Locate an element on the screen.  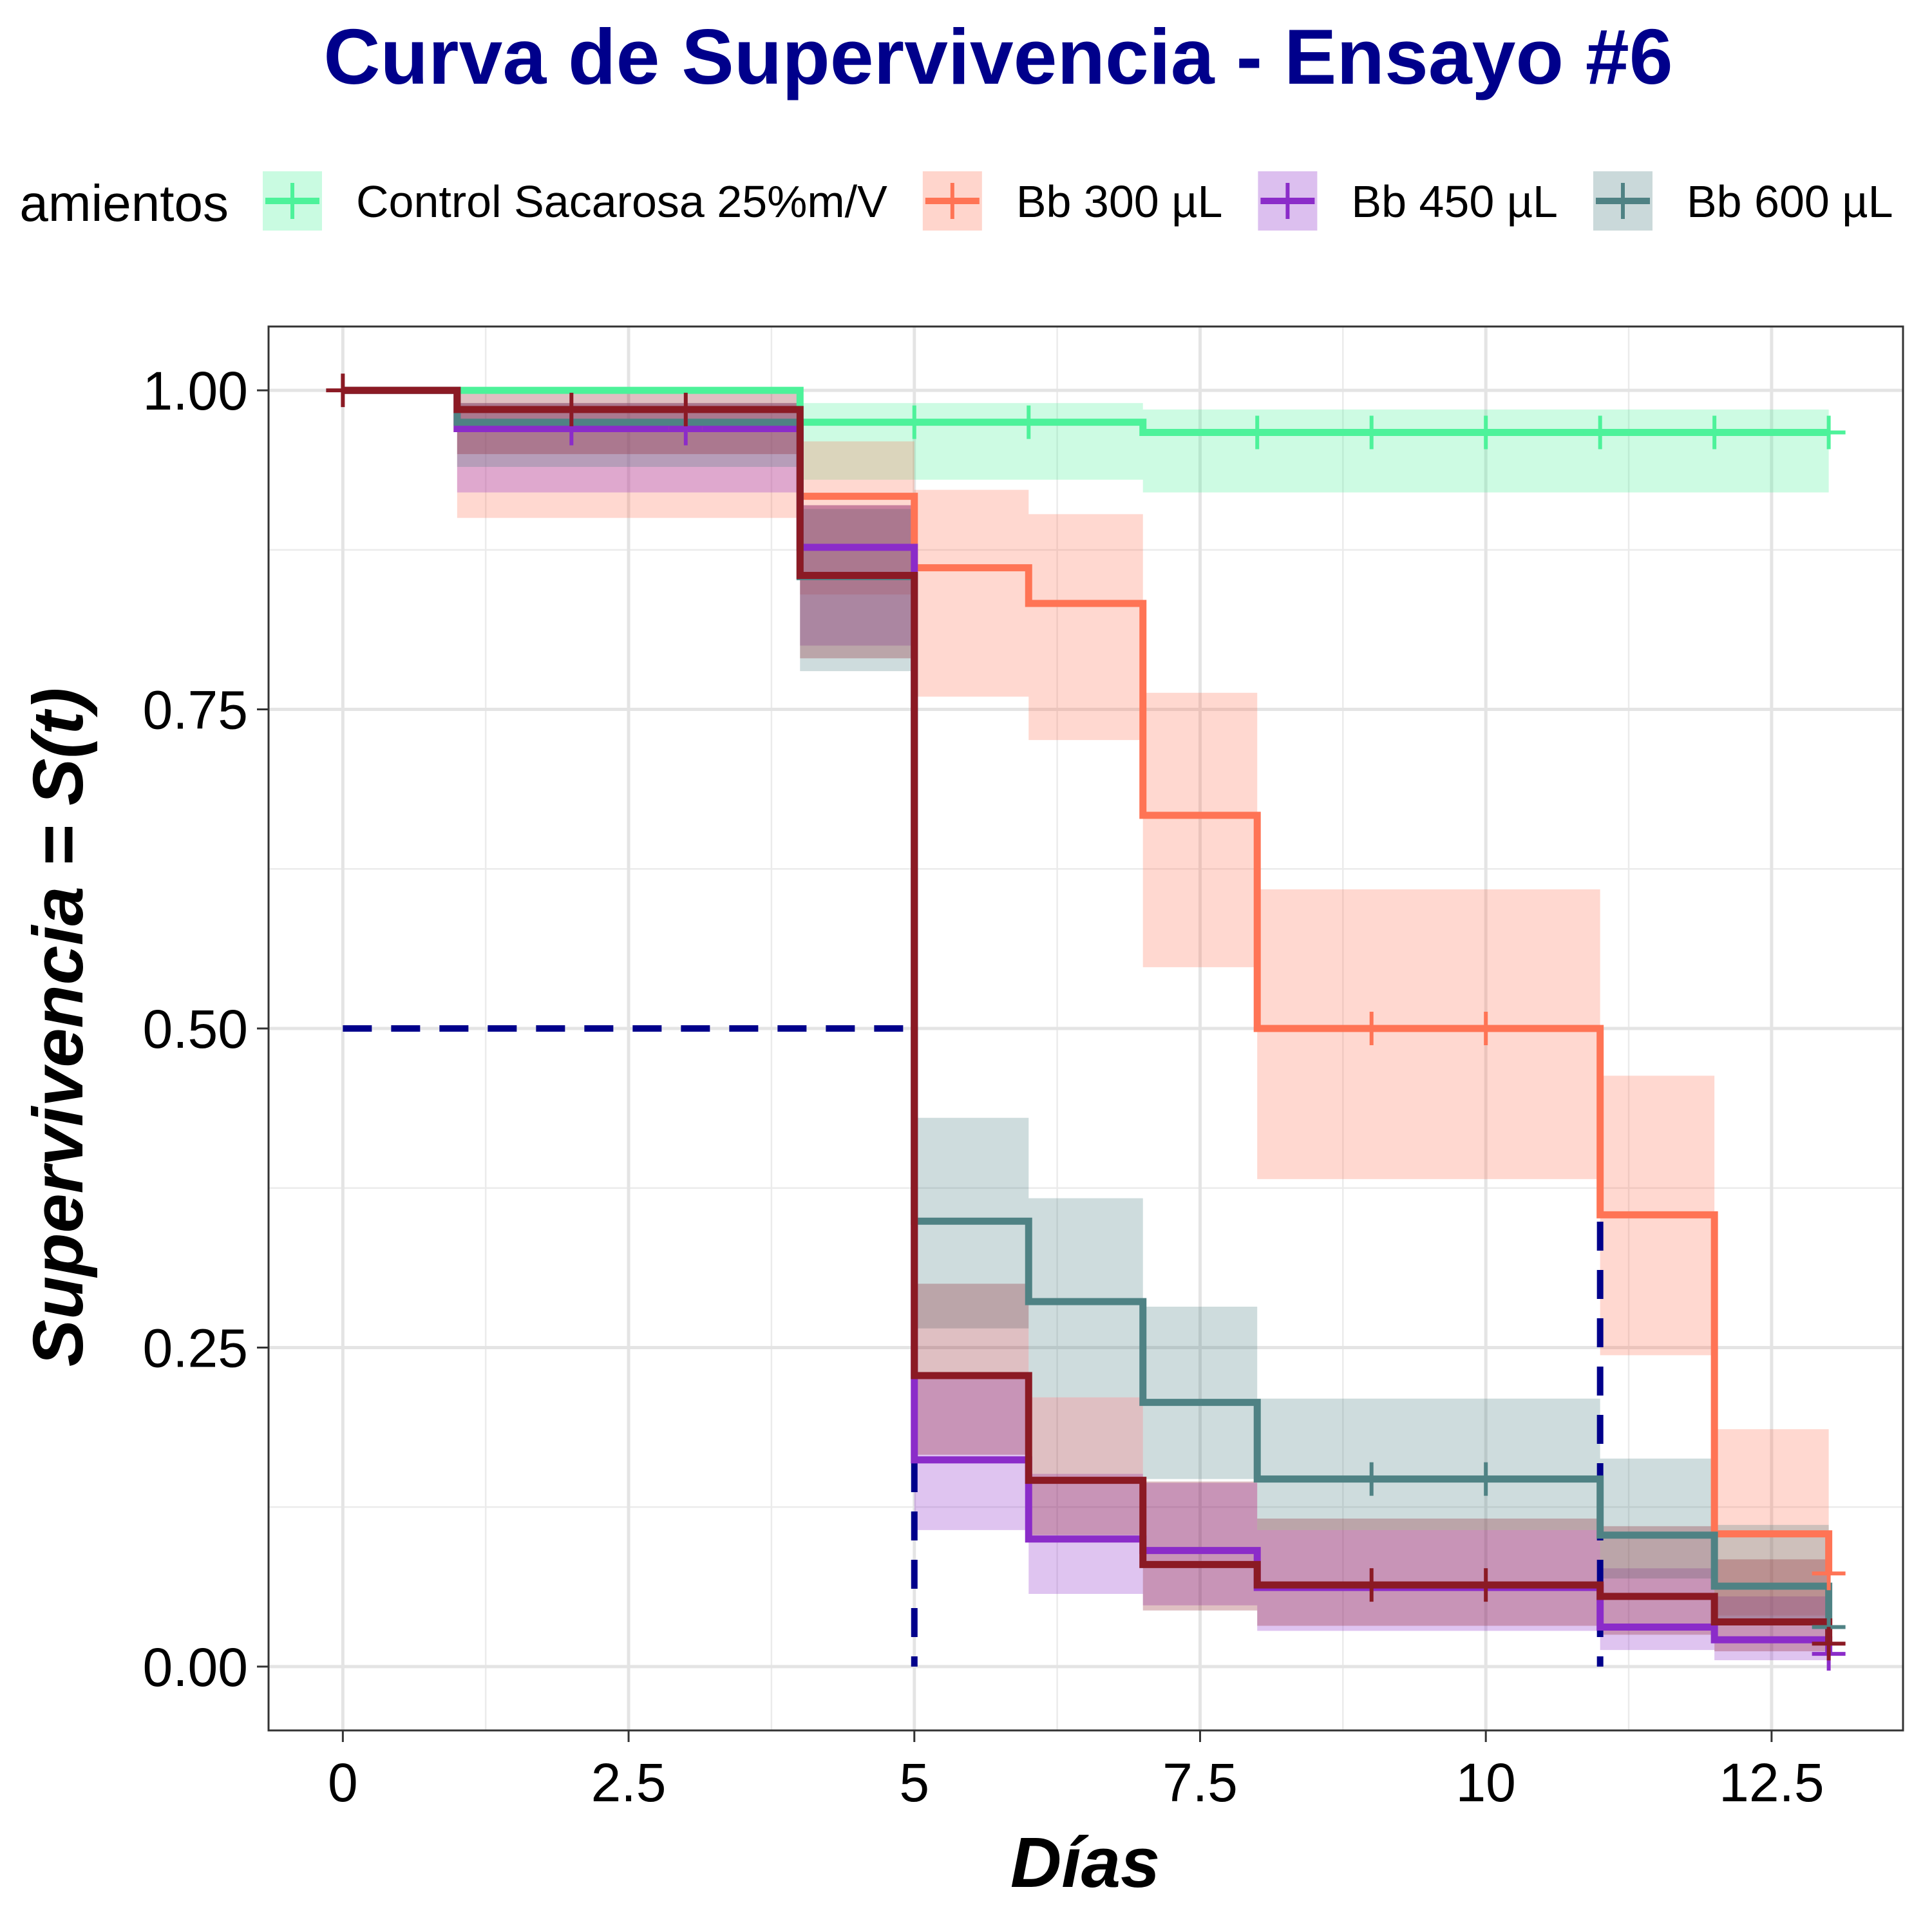
y-axis-ticks: 0.00 0.25 0.50 0.75 1.00 is located at coordinates (206, 1029).